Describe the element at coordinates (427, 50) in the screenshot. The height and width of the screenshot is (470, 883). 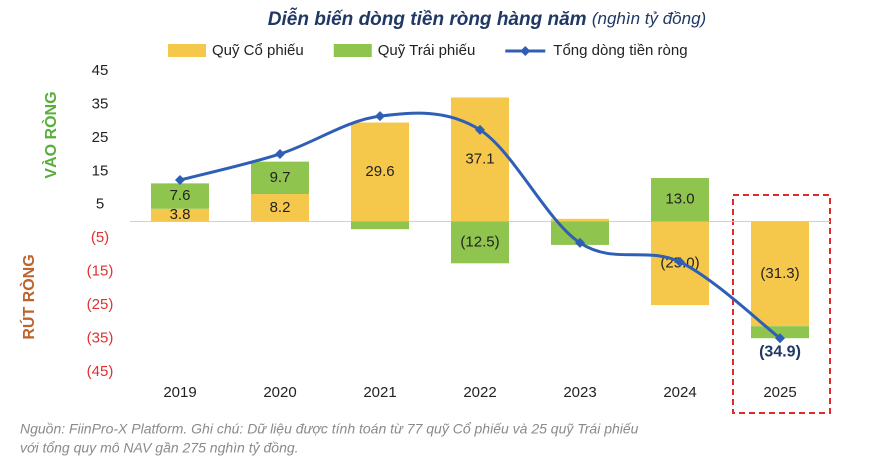
I see `legend-label: Quỹ Trái phiếu` at that location.